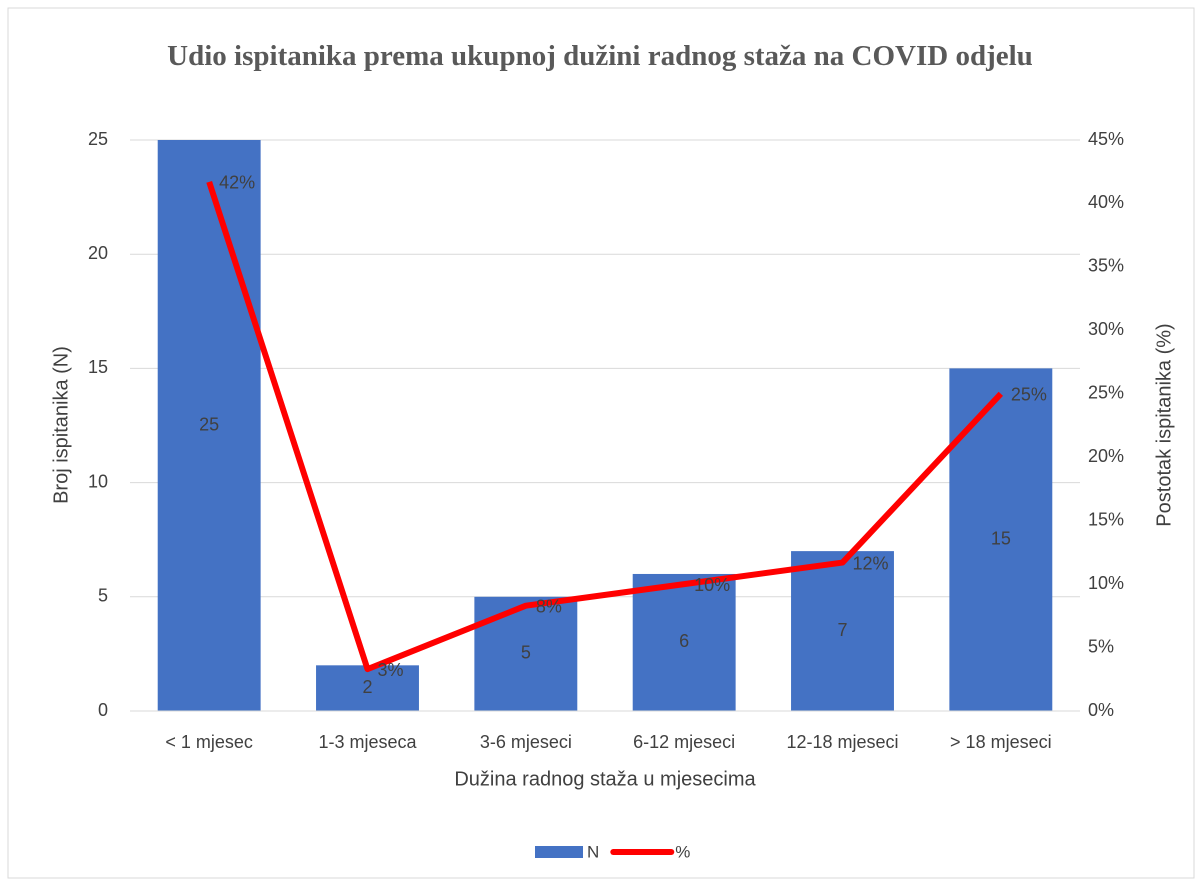  I want to click on y2-tick-label: 45%, so click(1106, 139).